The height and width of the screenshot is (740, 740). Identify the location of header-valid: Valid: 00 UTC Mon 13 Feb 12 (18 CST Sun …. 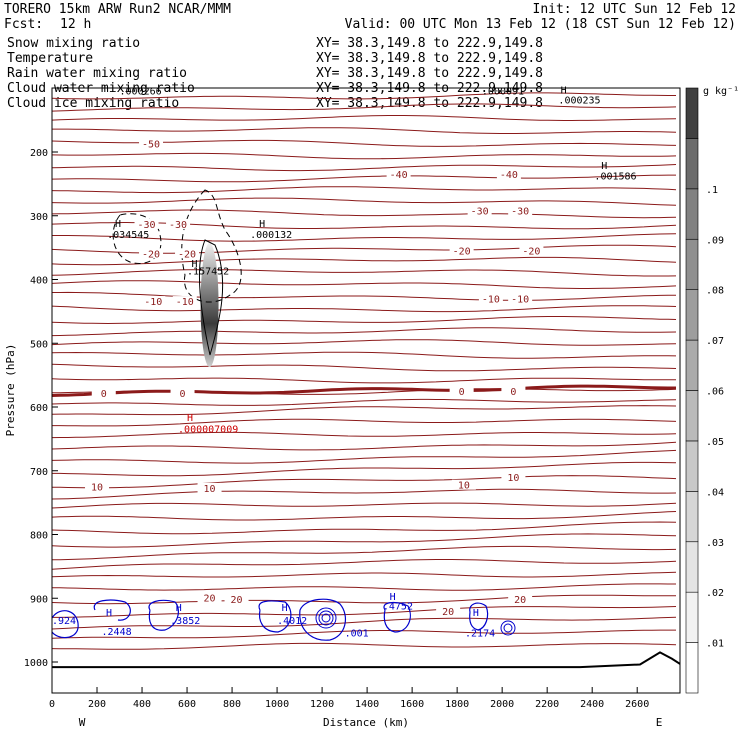
(540, 24).